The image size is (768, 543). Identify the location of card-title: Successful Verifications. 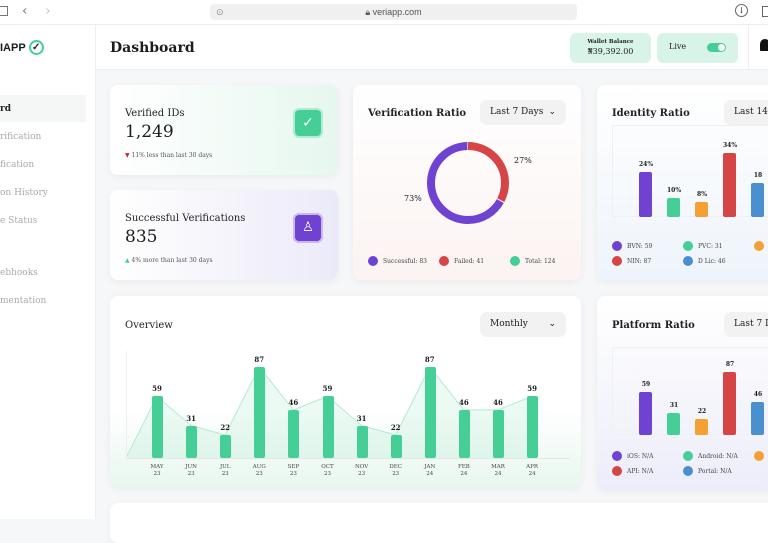
(185, 218).